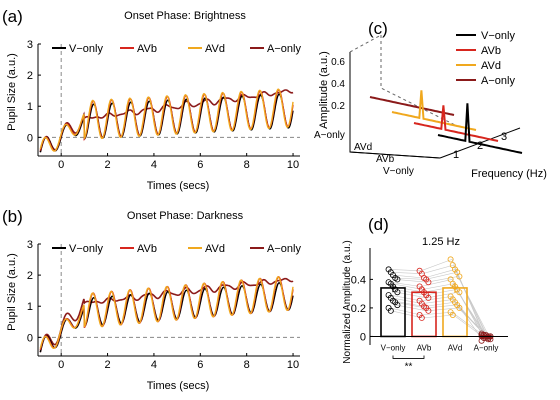  I want to click on bar-avb, so click(424, 314).